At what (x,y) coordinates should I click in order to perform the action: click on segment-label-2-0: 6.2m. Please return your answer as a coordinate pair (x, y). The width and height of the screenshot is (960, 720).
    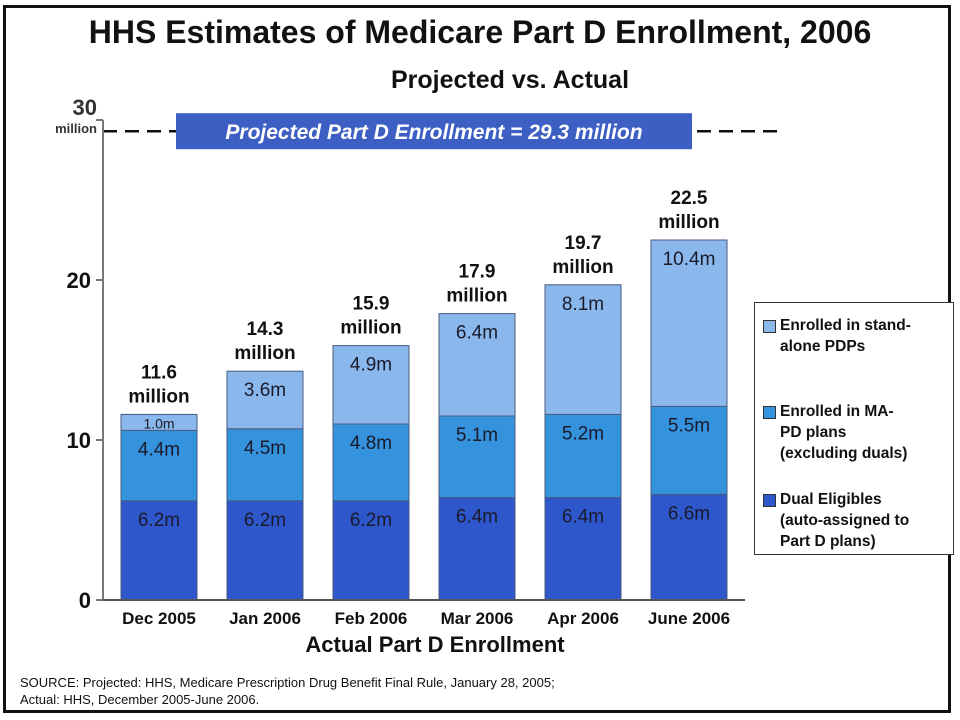
    Looking at the image, I should click on (371, 520).